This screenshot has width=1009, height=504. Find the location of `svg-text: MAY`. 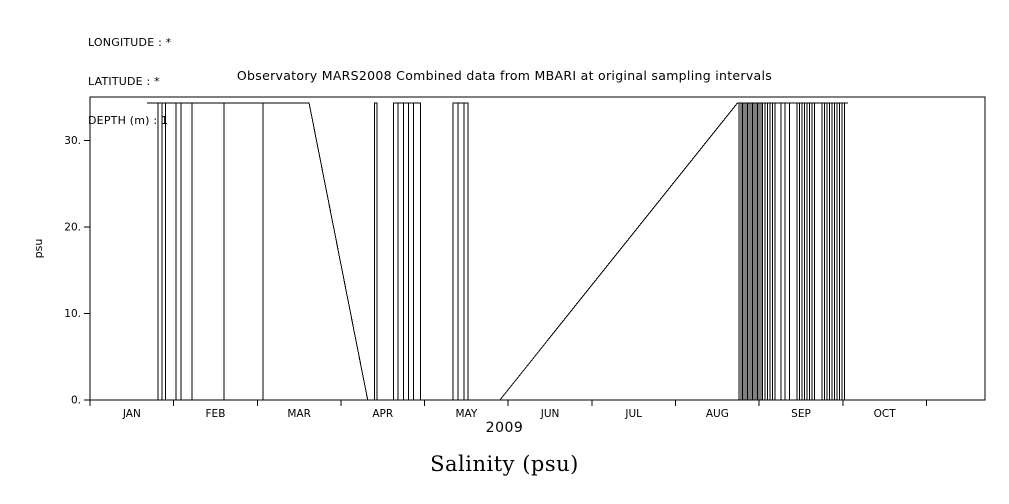

svg-text: MAY is located at coordinates (466, 414).